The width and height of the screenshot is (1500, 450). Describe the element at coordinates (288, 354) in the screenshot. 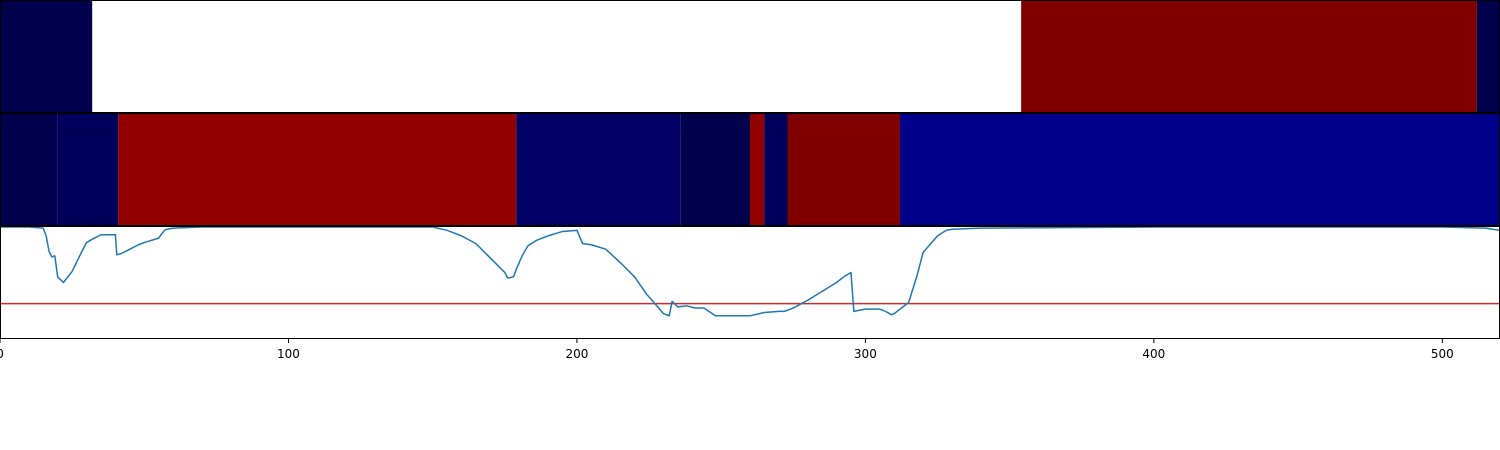

I see `x-tick-label: 100` at that location.